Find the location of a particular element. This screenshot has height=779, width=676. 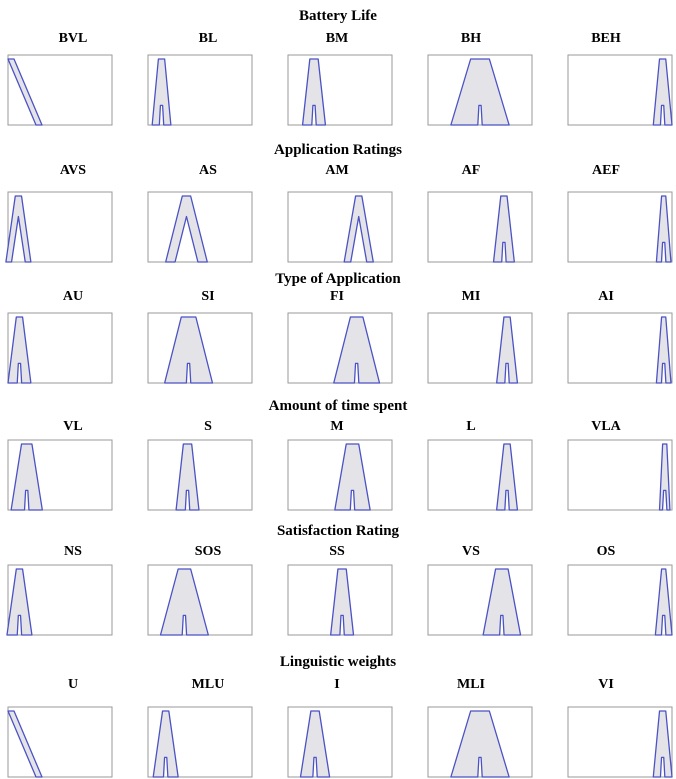

group-4: Satisfaction Rating NS SOS SS VS OS is located at coordinates (339, 579).